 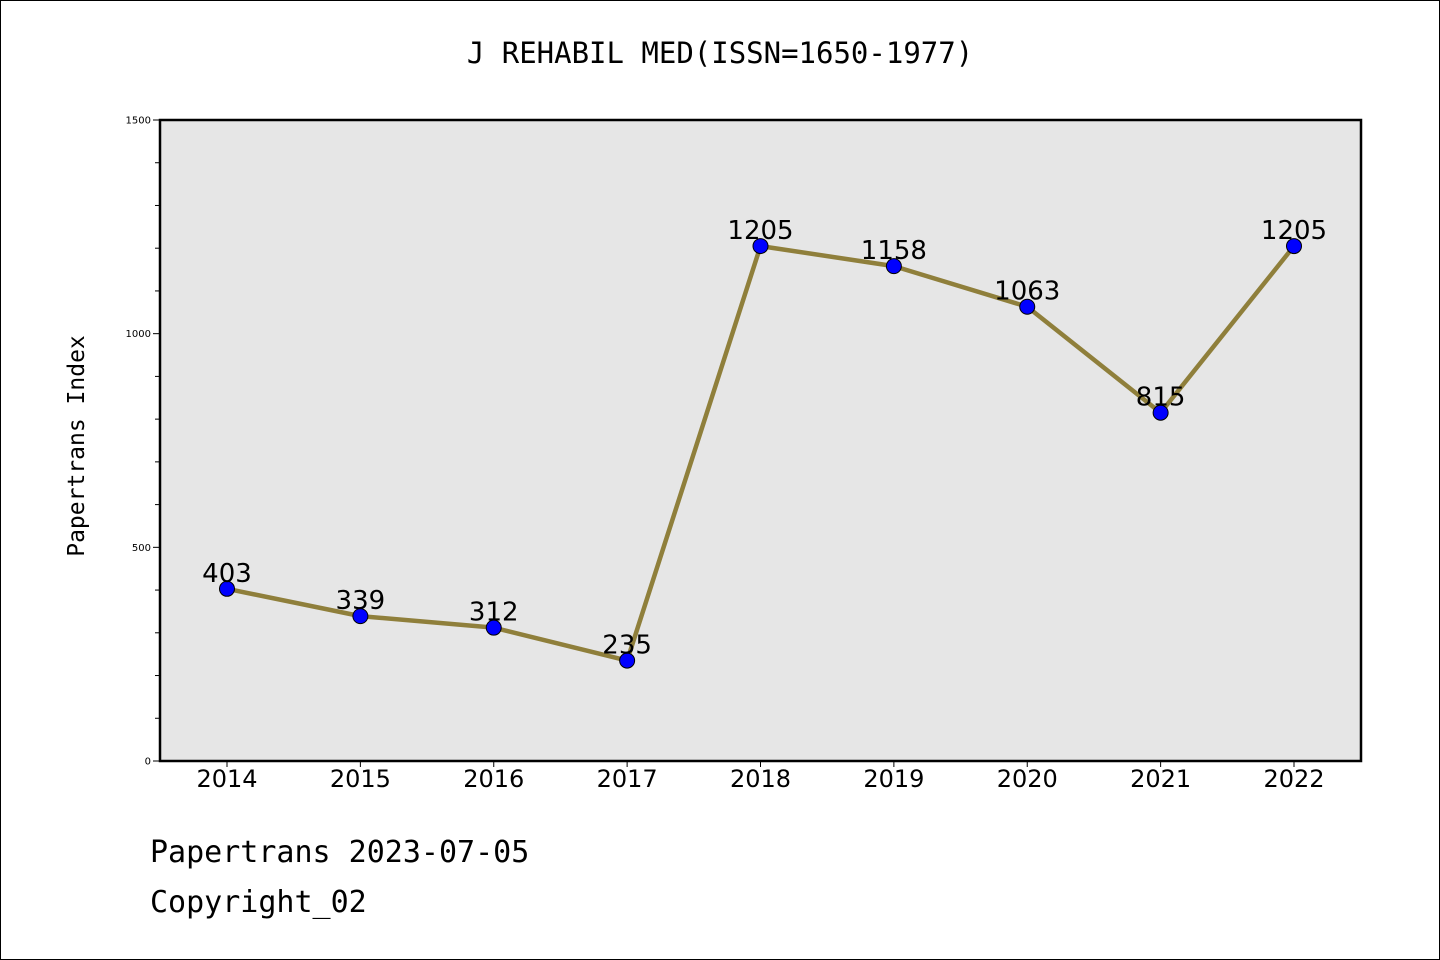 What do you see at coordinates (138, 121) in the screenshot?
I see `y-tick-label: 1500` at bounding box center [138, 121].